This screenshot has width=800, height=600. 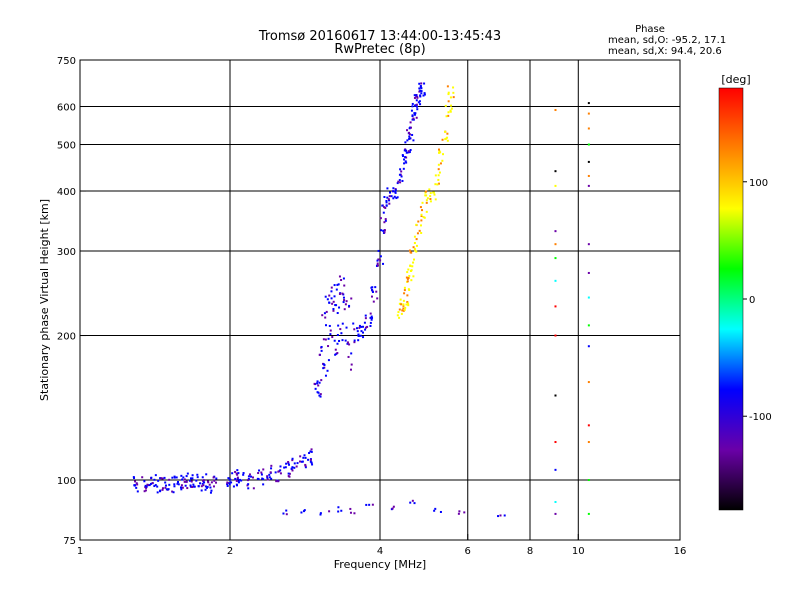 I want to click on x-tick-label: 6, so click(x=468, y=551).